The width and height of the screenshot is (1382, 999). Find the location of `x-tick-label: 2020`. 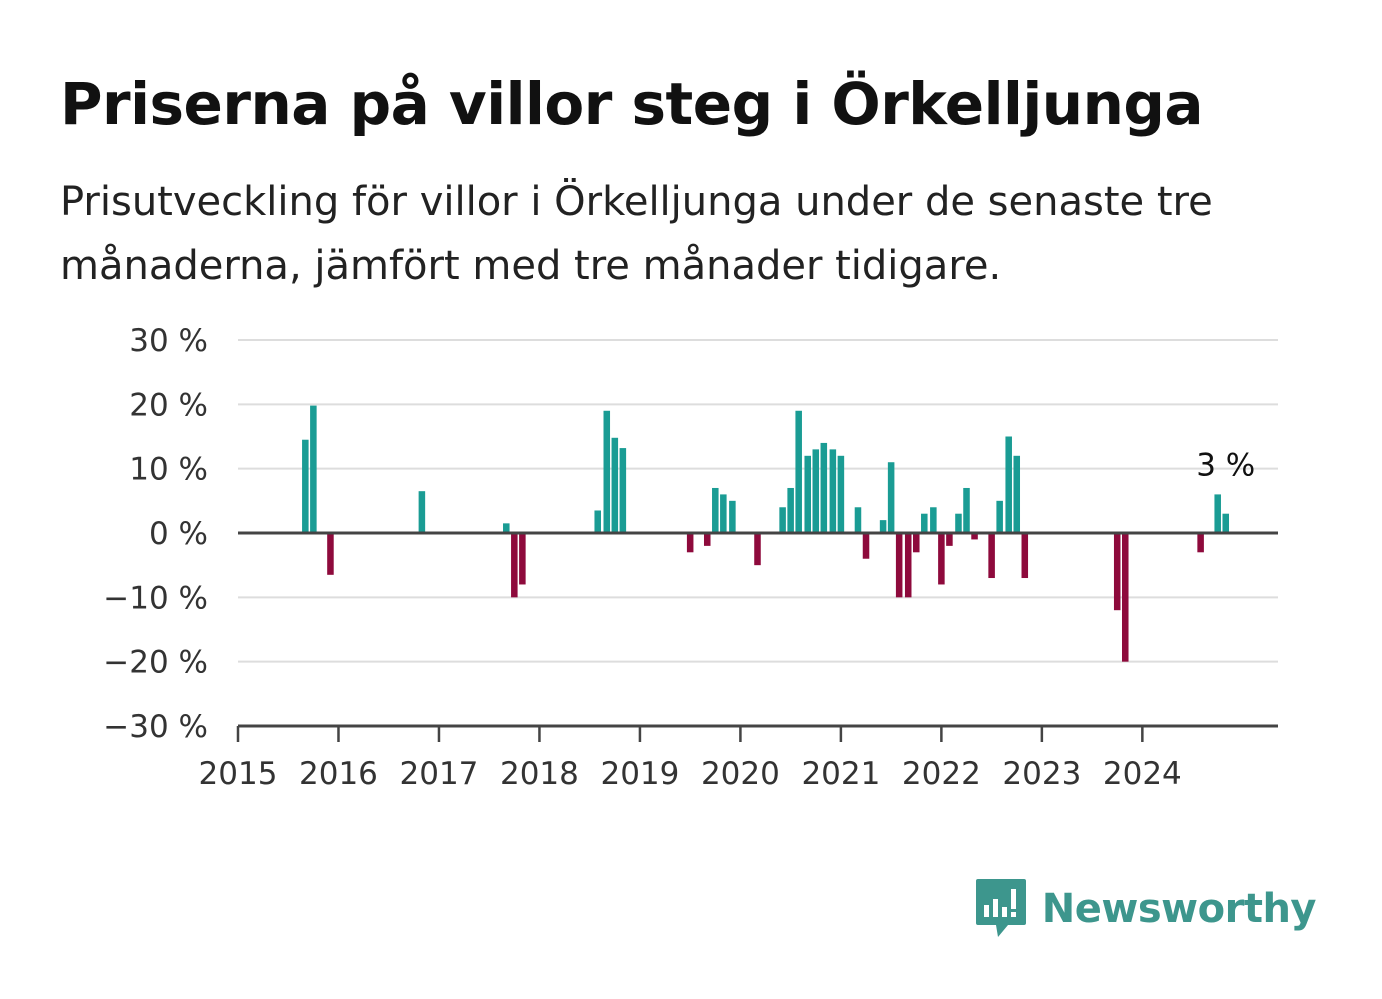

x-tick-label: 2020 is located at coordinates (740, 774).